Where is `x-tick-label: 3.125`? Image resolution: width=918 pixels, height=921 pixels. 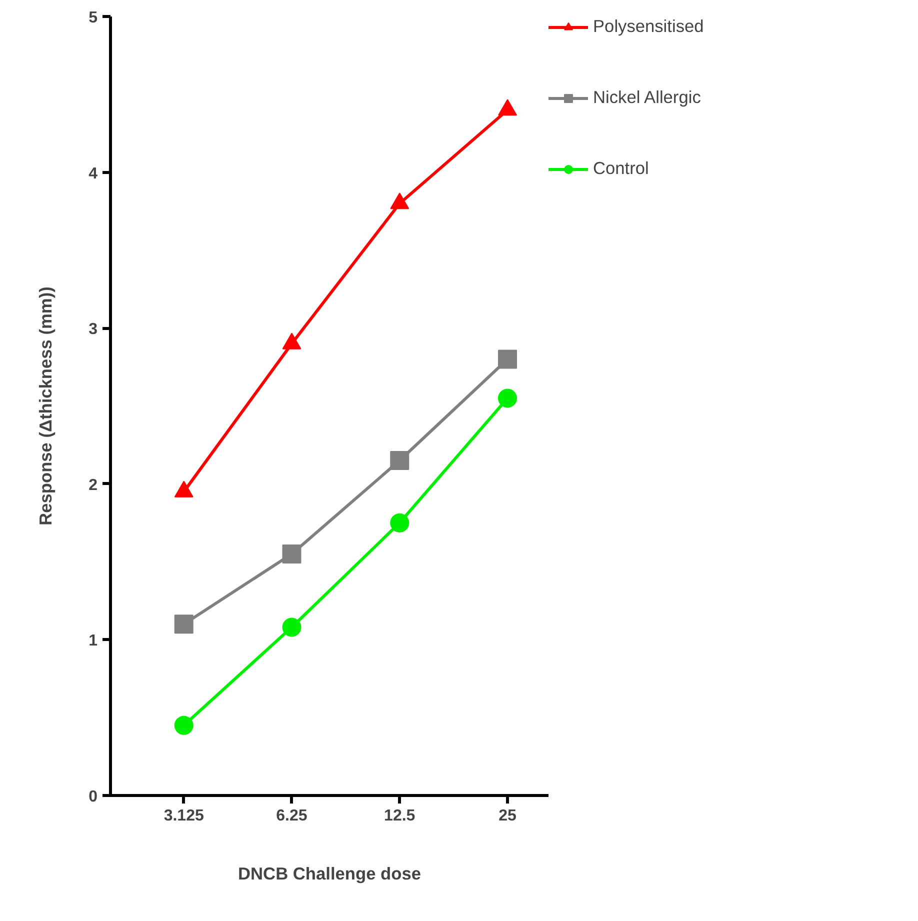
x-tick-label: 3.125 is located at coordinates (184, 816).